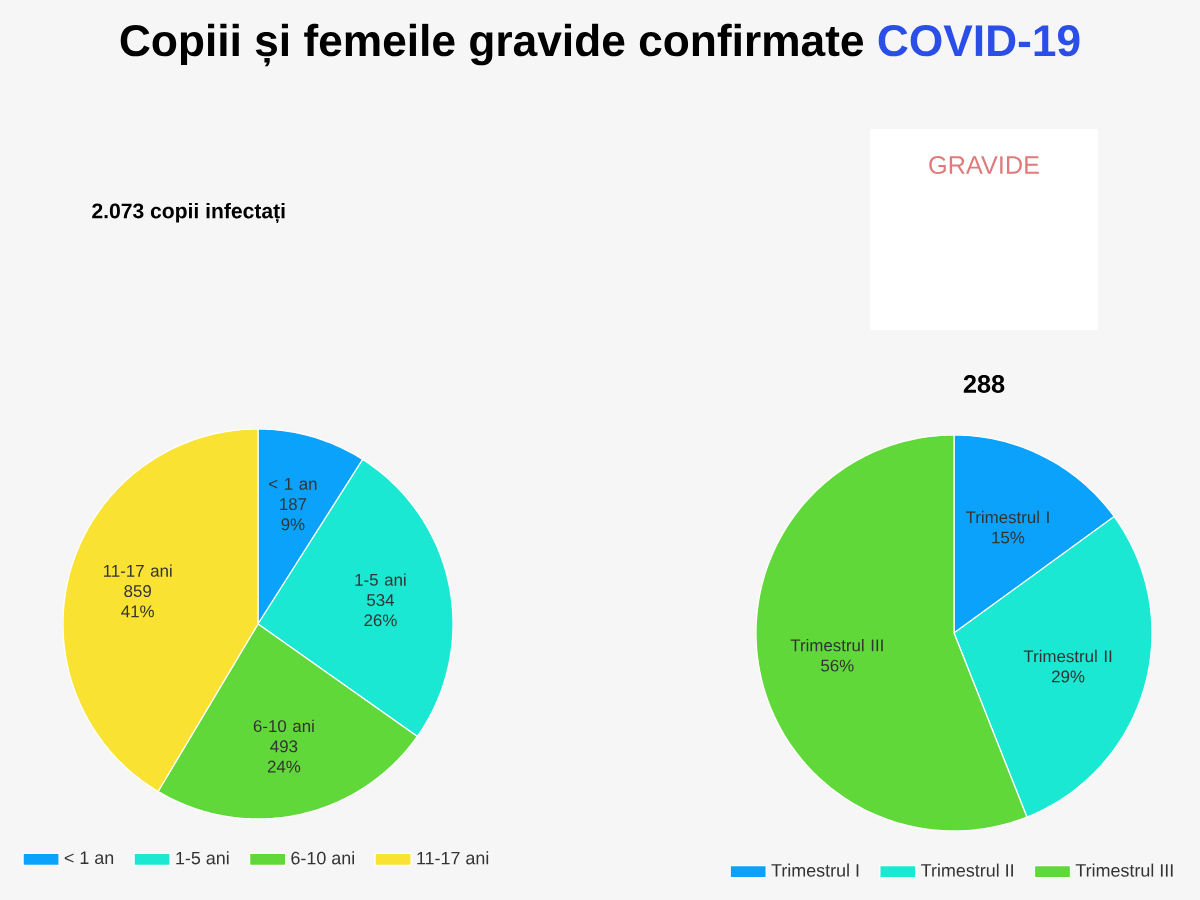 This screenshot has height=900, width=1200. Describe the element at coordinates (284, 756) in the screenshot. I see `data-label: 493 24%` at that location.